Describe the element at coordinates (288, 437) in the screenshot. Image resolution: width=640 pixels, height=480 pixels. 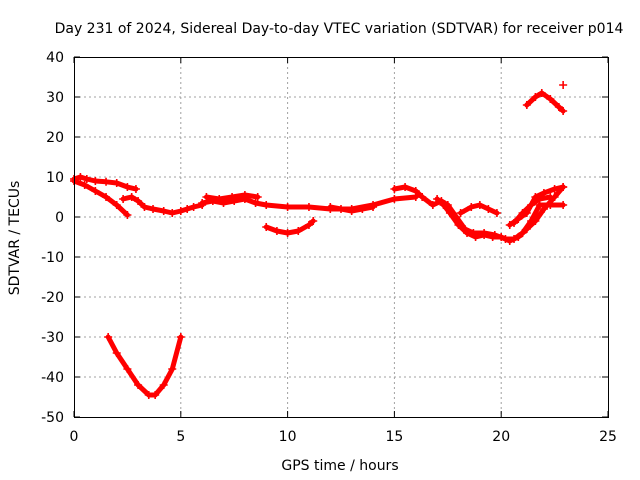
I see `x-tick-label: 10` at that location.